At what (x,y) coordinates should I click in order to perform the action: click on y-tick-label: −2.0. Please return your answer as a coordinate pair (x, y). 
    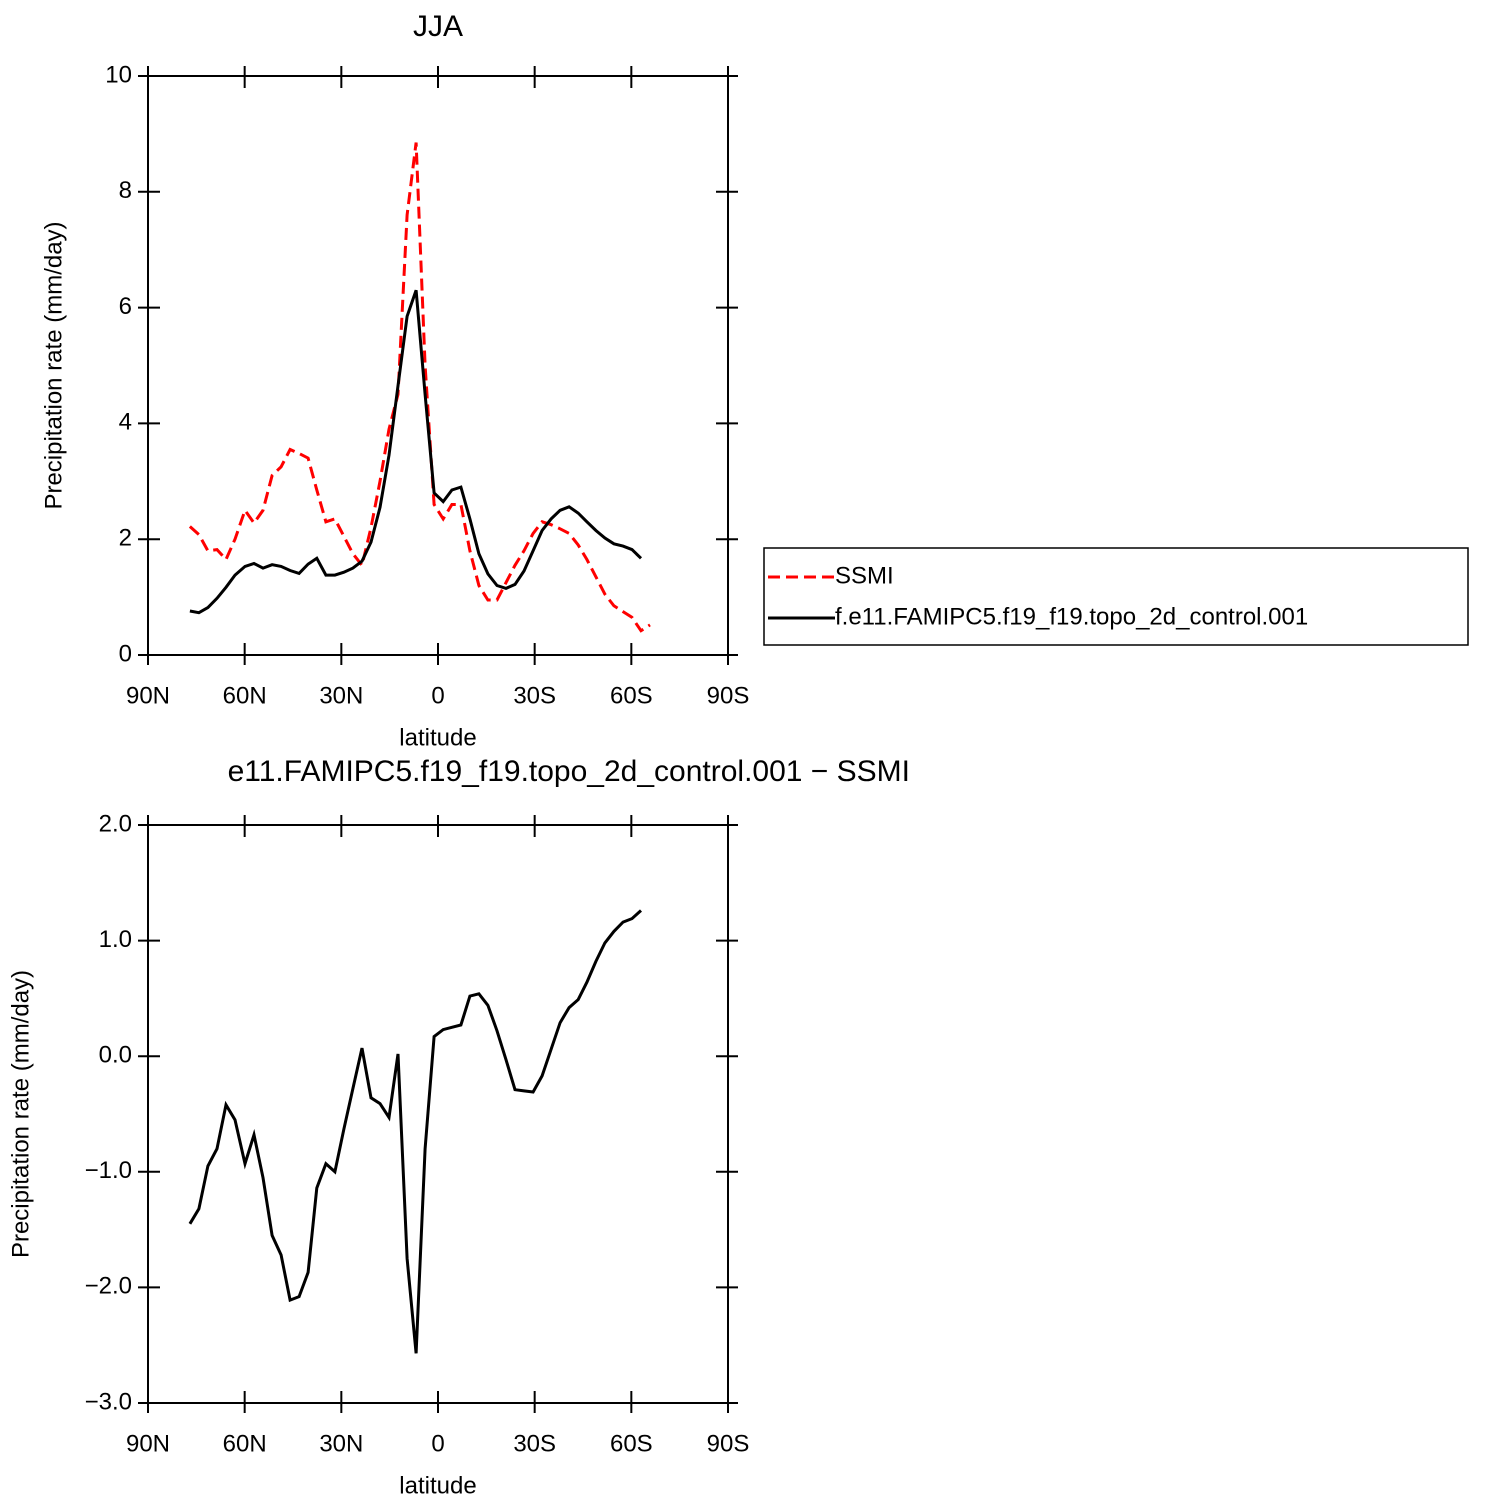
    Looking at the image, I should click on (108, 1286).